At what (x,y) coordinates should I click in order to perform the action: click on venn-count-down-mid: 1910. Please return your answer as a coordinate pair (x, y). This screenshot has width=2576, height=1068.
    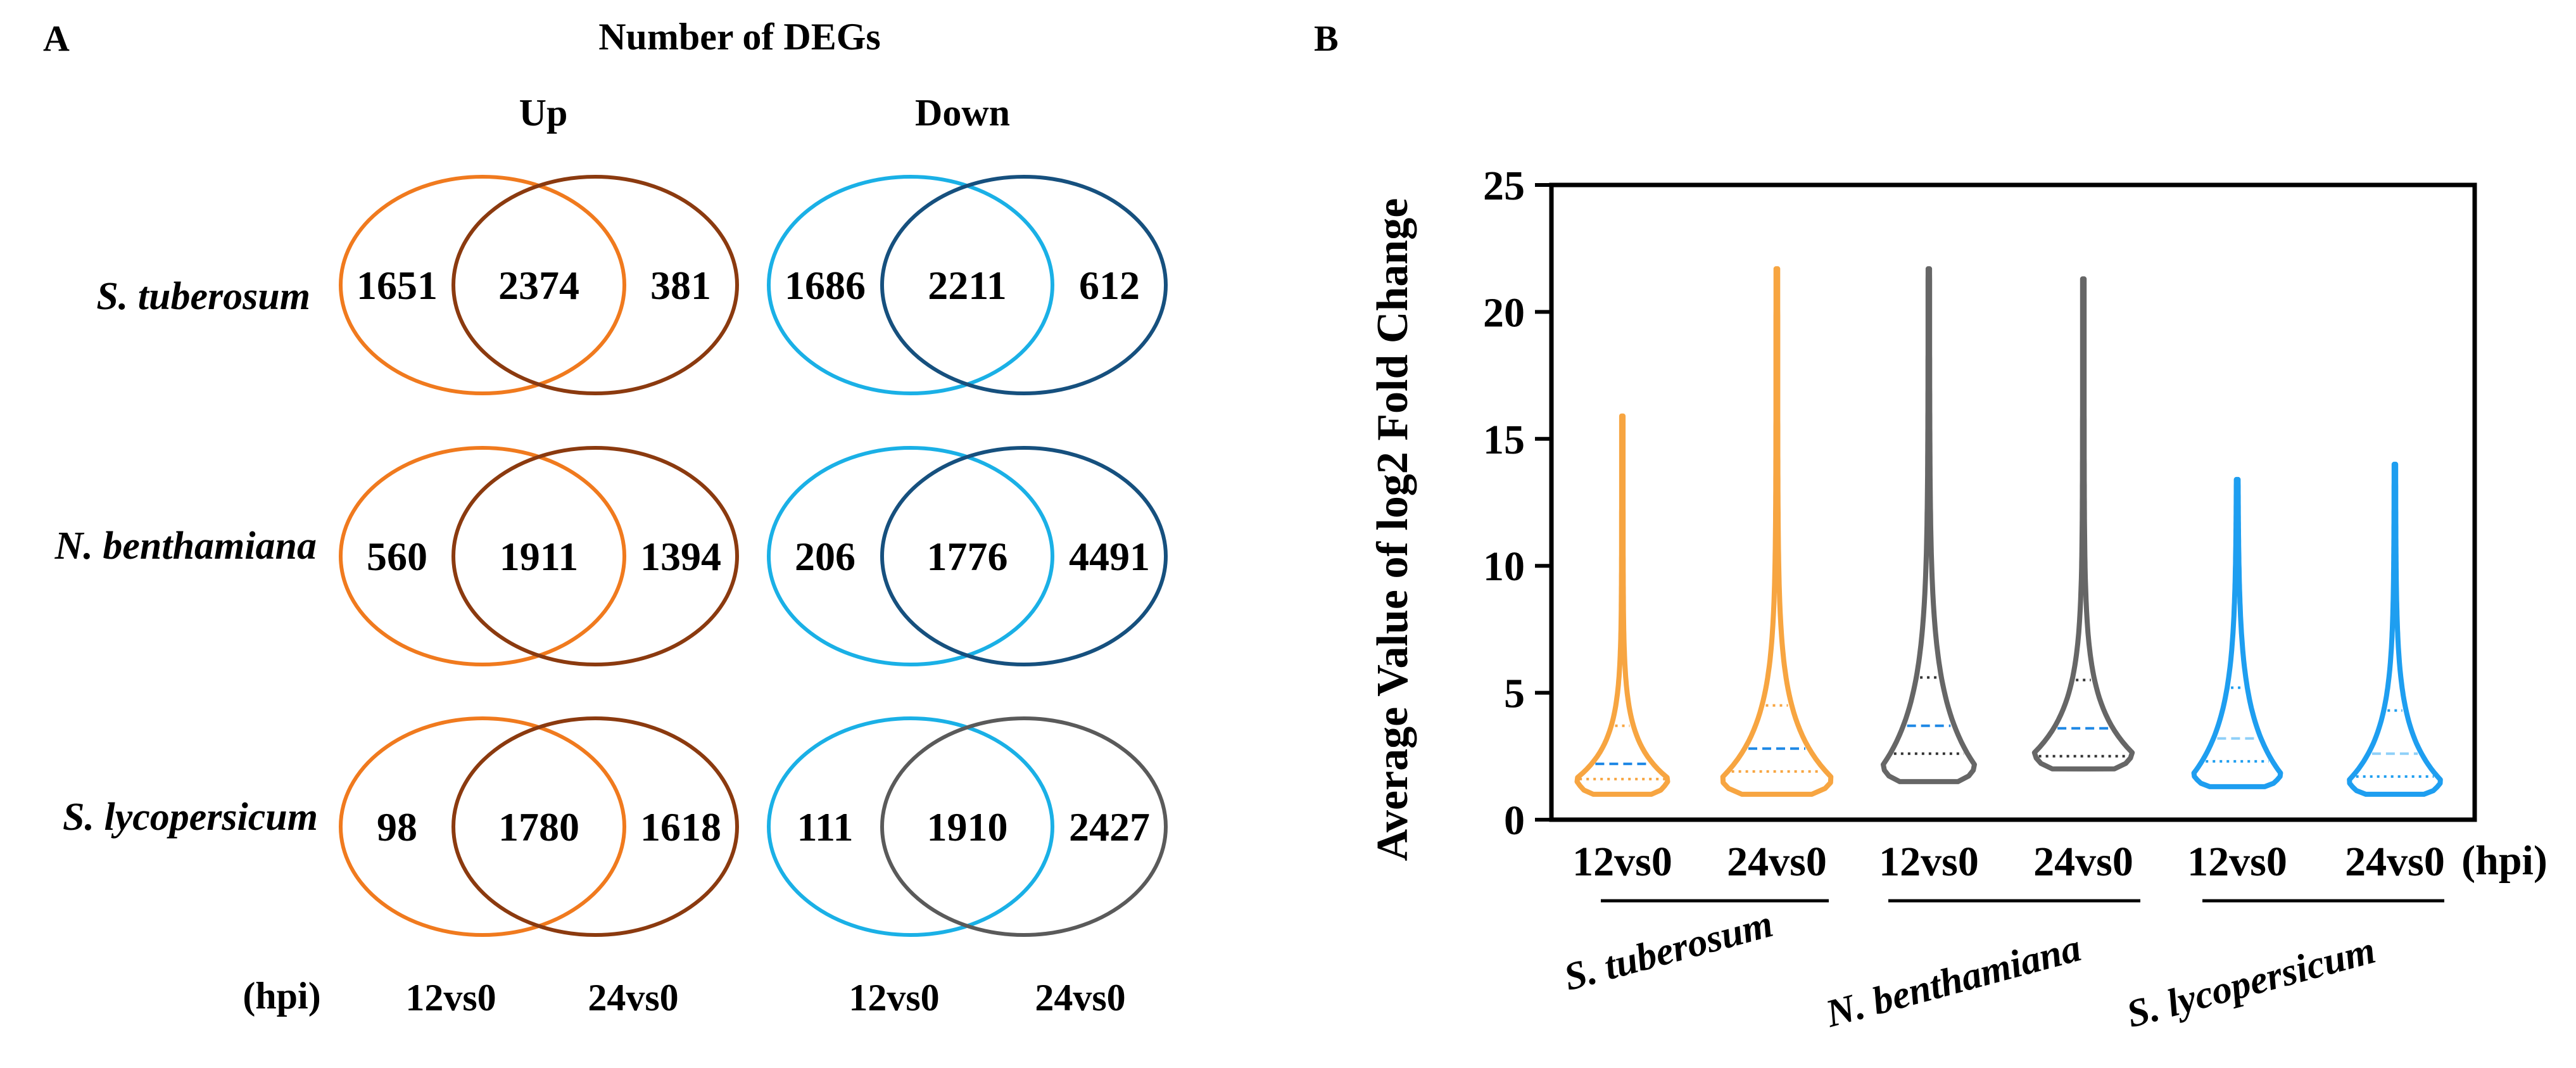
    Looking at the image, I should click on (967, 826).